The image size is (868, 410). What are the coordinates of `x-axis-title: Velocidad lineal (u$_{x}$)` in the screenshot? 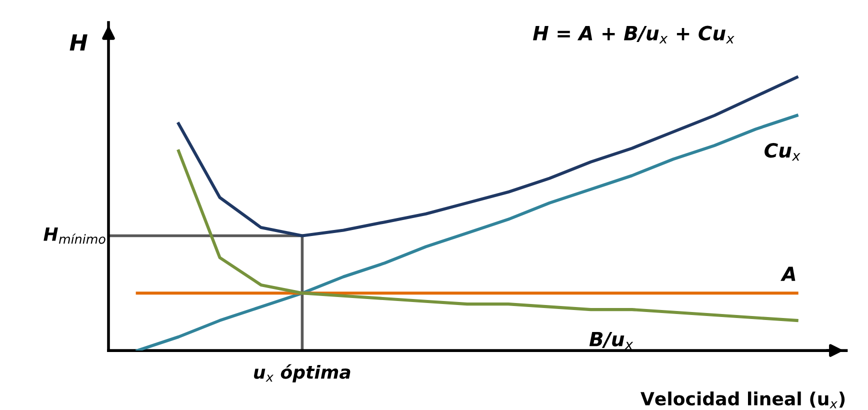 It's located at (742, 400).